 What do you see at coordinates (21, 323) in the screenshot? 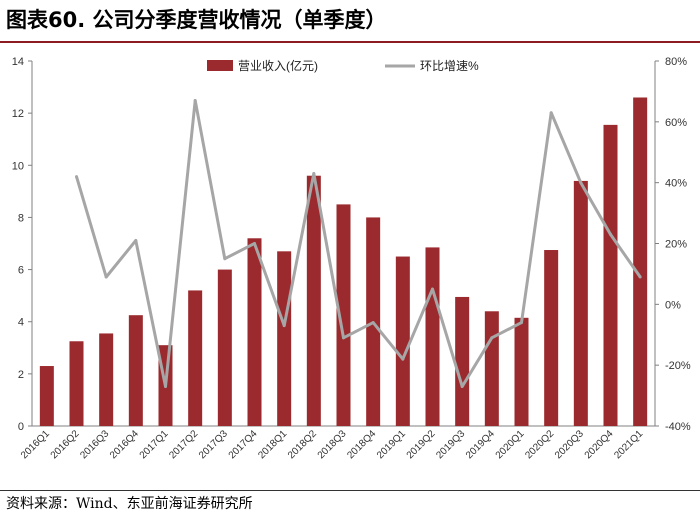
I see `y-left-tick-label: 4` at bounding box center [21, 323].